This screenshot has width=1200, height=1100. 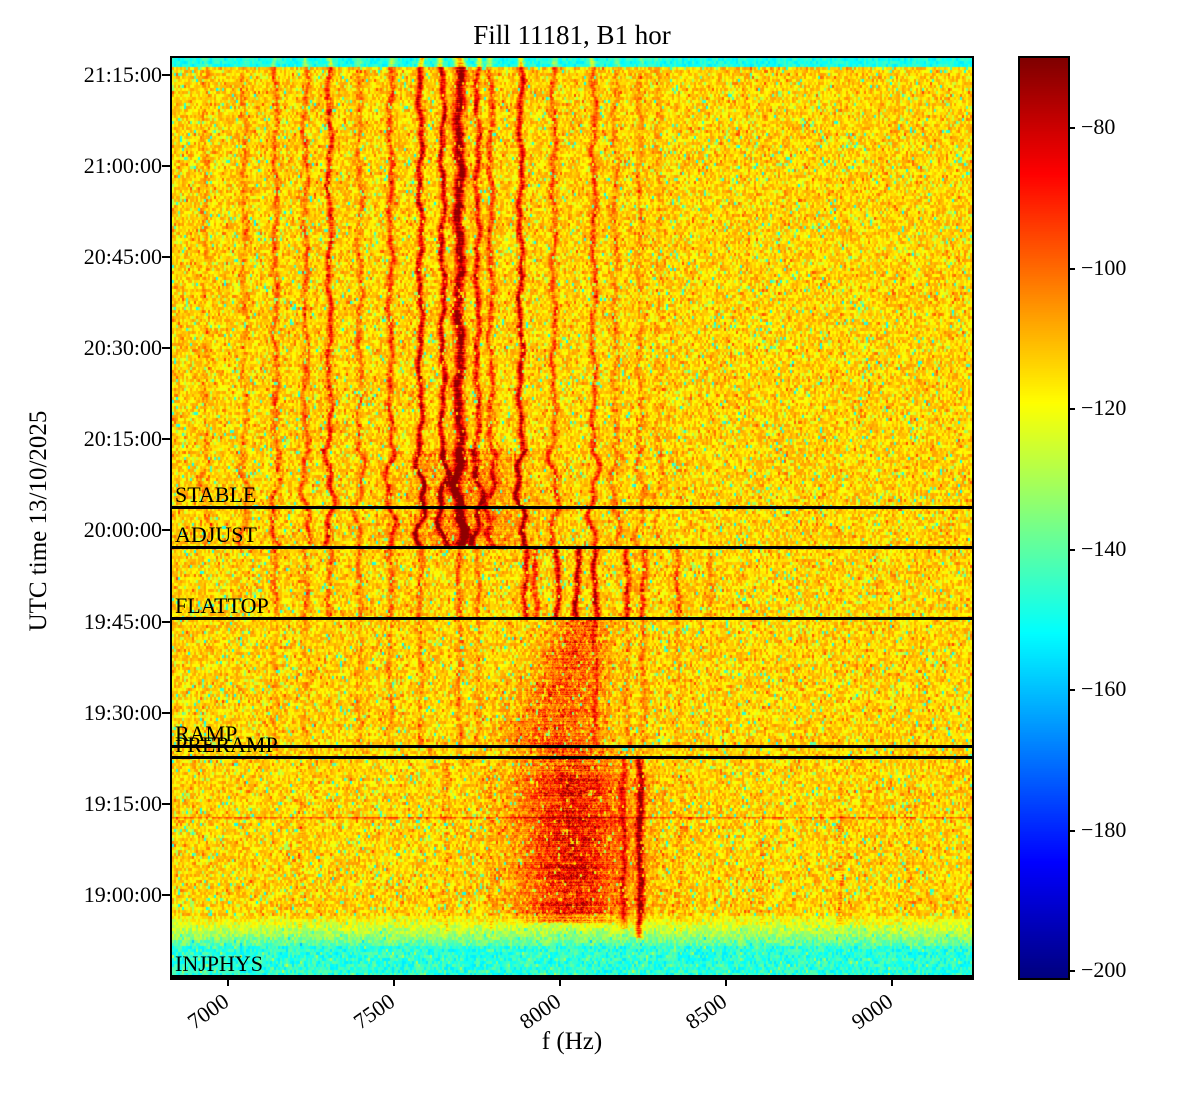 I want to click on colorbar-border, so click(x=1044, y=518).